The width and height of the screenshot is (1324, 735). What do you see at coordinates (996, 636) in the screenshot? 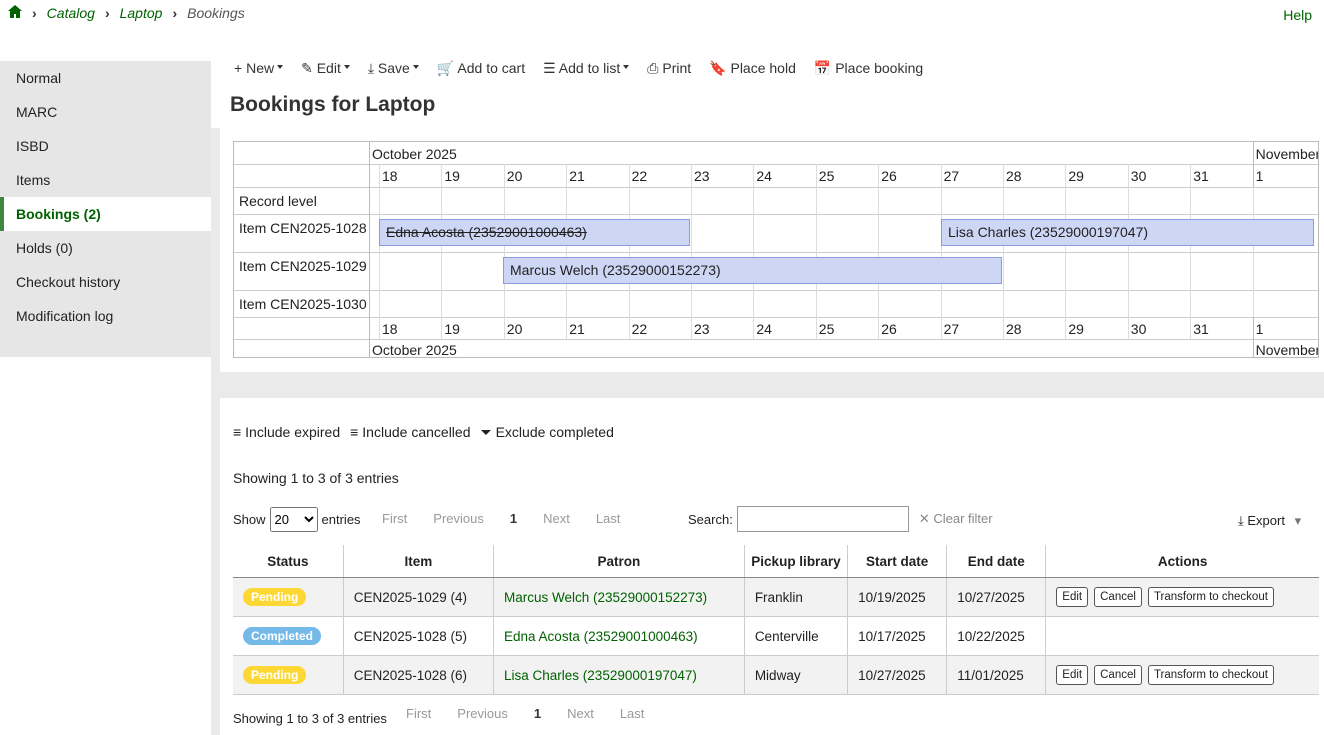
I see `cell: 10/22/2025` at bounding box center [996, 636].